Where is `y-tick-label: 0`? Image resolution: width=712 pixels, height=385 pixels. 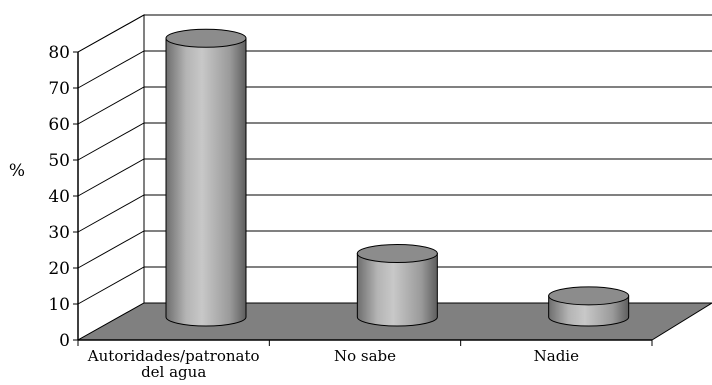
y-tick-label: 0 is located at coordinates (64, 341).